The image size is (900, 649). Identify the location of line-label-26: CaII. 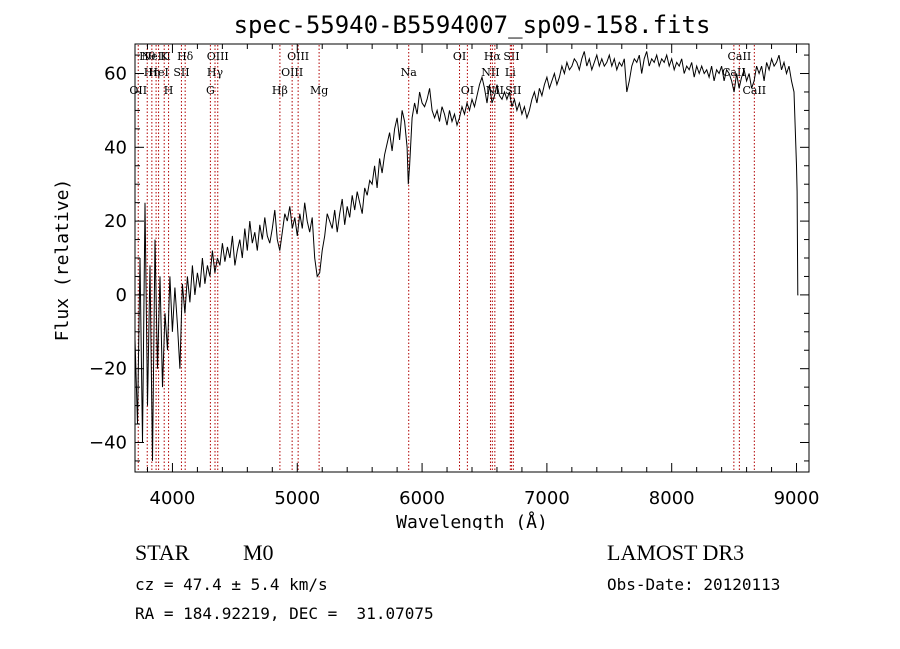
(740, 56).